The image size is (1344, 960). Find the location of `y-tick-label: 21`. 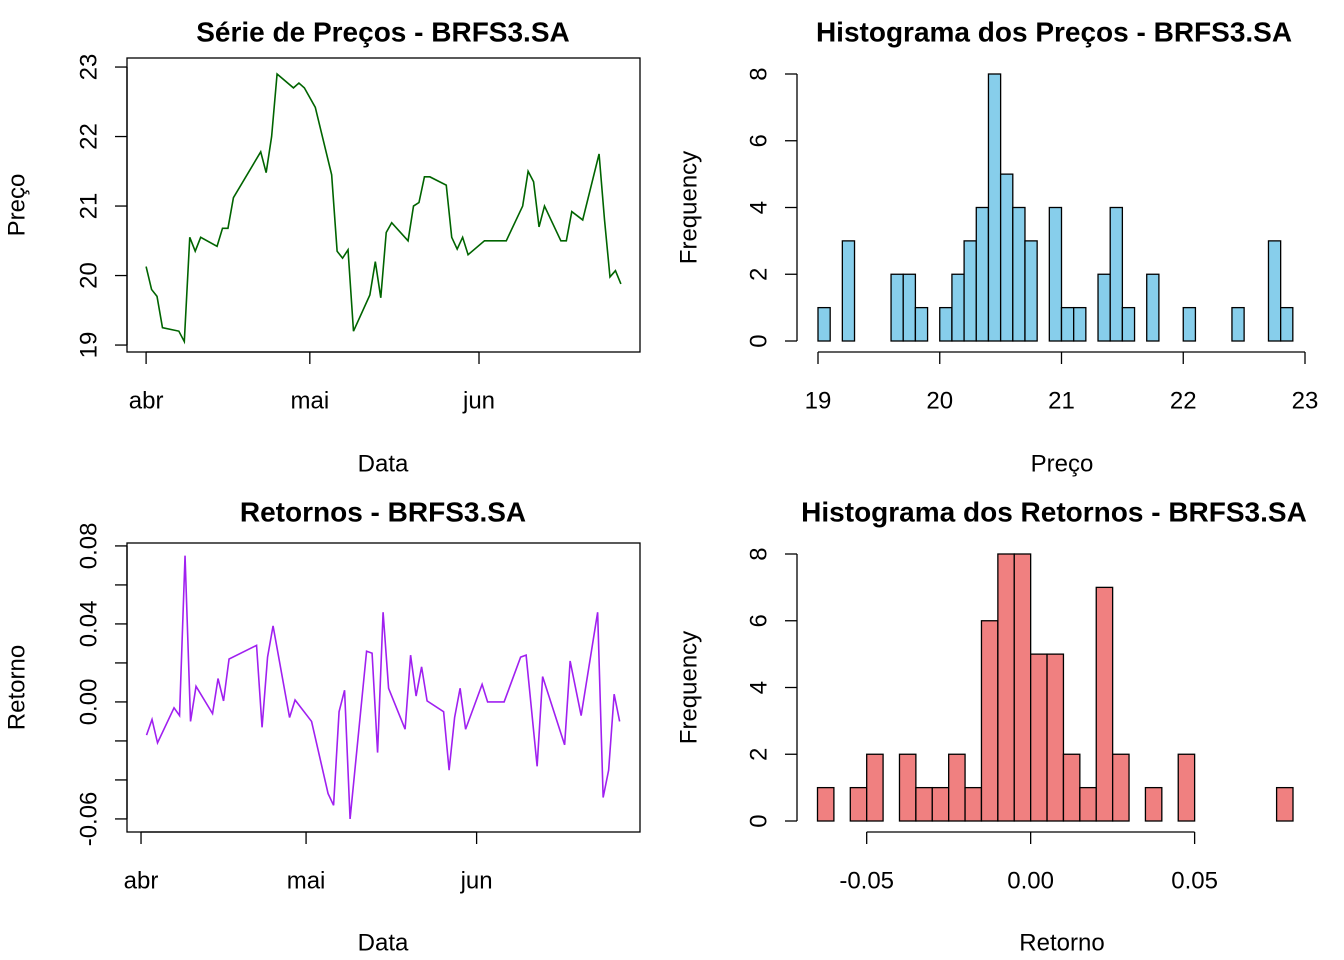

y-tick-label: 21 is located at coordinates (88, 206).